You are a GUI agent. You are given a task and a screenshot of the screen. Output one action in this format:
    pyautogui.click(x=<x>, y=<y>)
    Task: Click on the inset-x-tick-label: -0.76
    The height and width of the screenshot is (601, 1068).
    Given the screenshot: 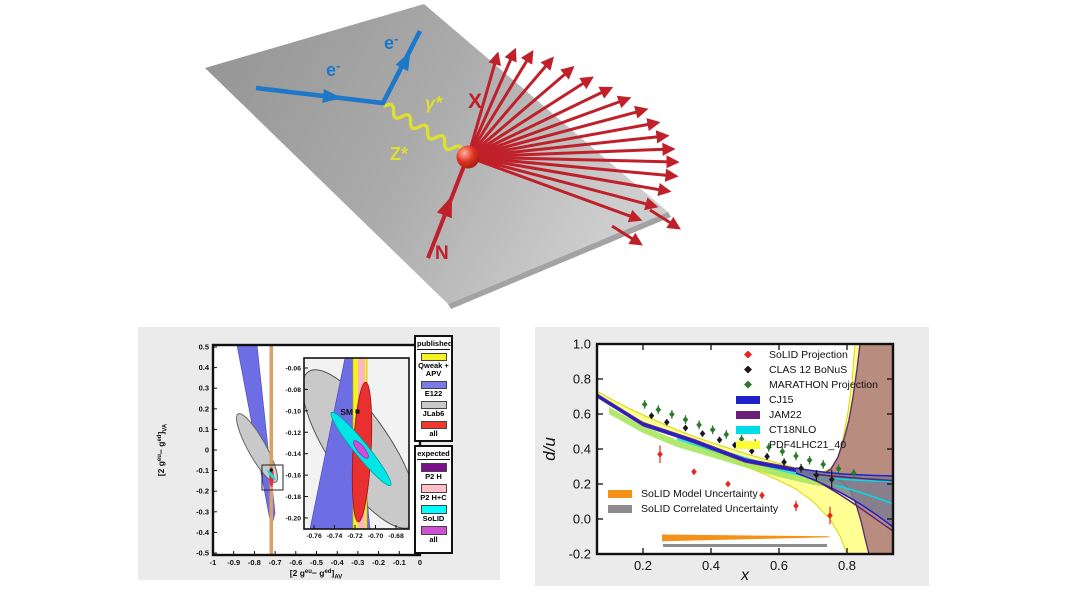 What is the action you would take?
    pyautogui.click(x=314, y=536)
    